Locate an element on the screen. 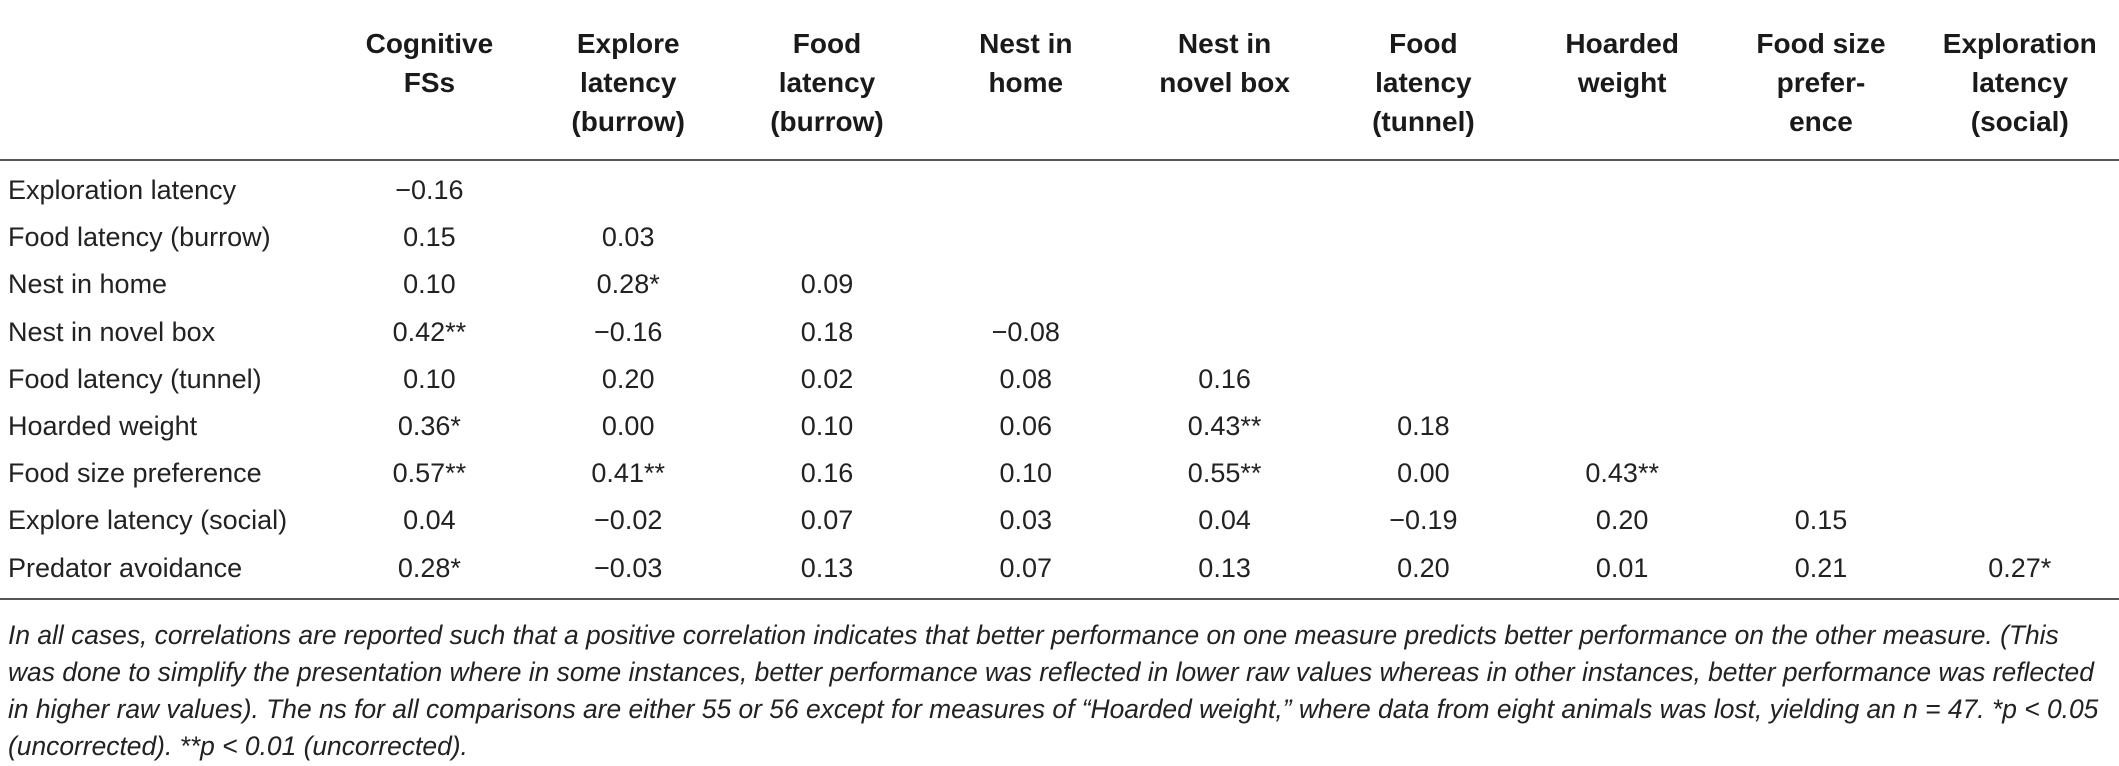 The height and width of the screenshot is (766, 2119). header-corner is located at coordinates (165, 80).